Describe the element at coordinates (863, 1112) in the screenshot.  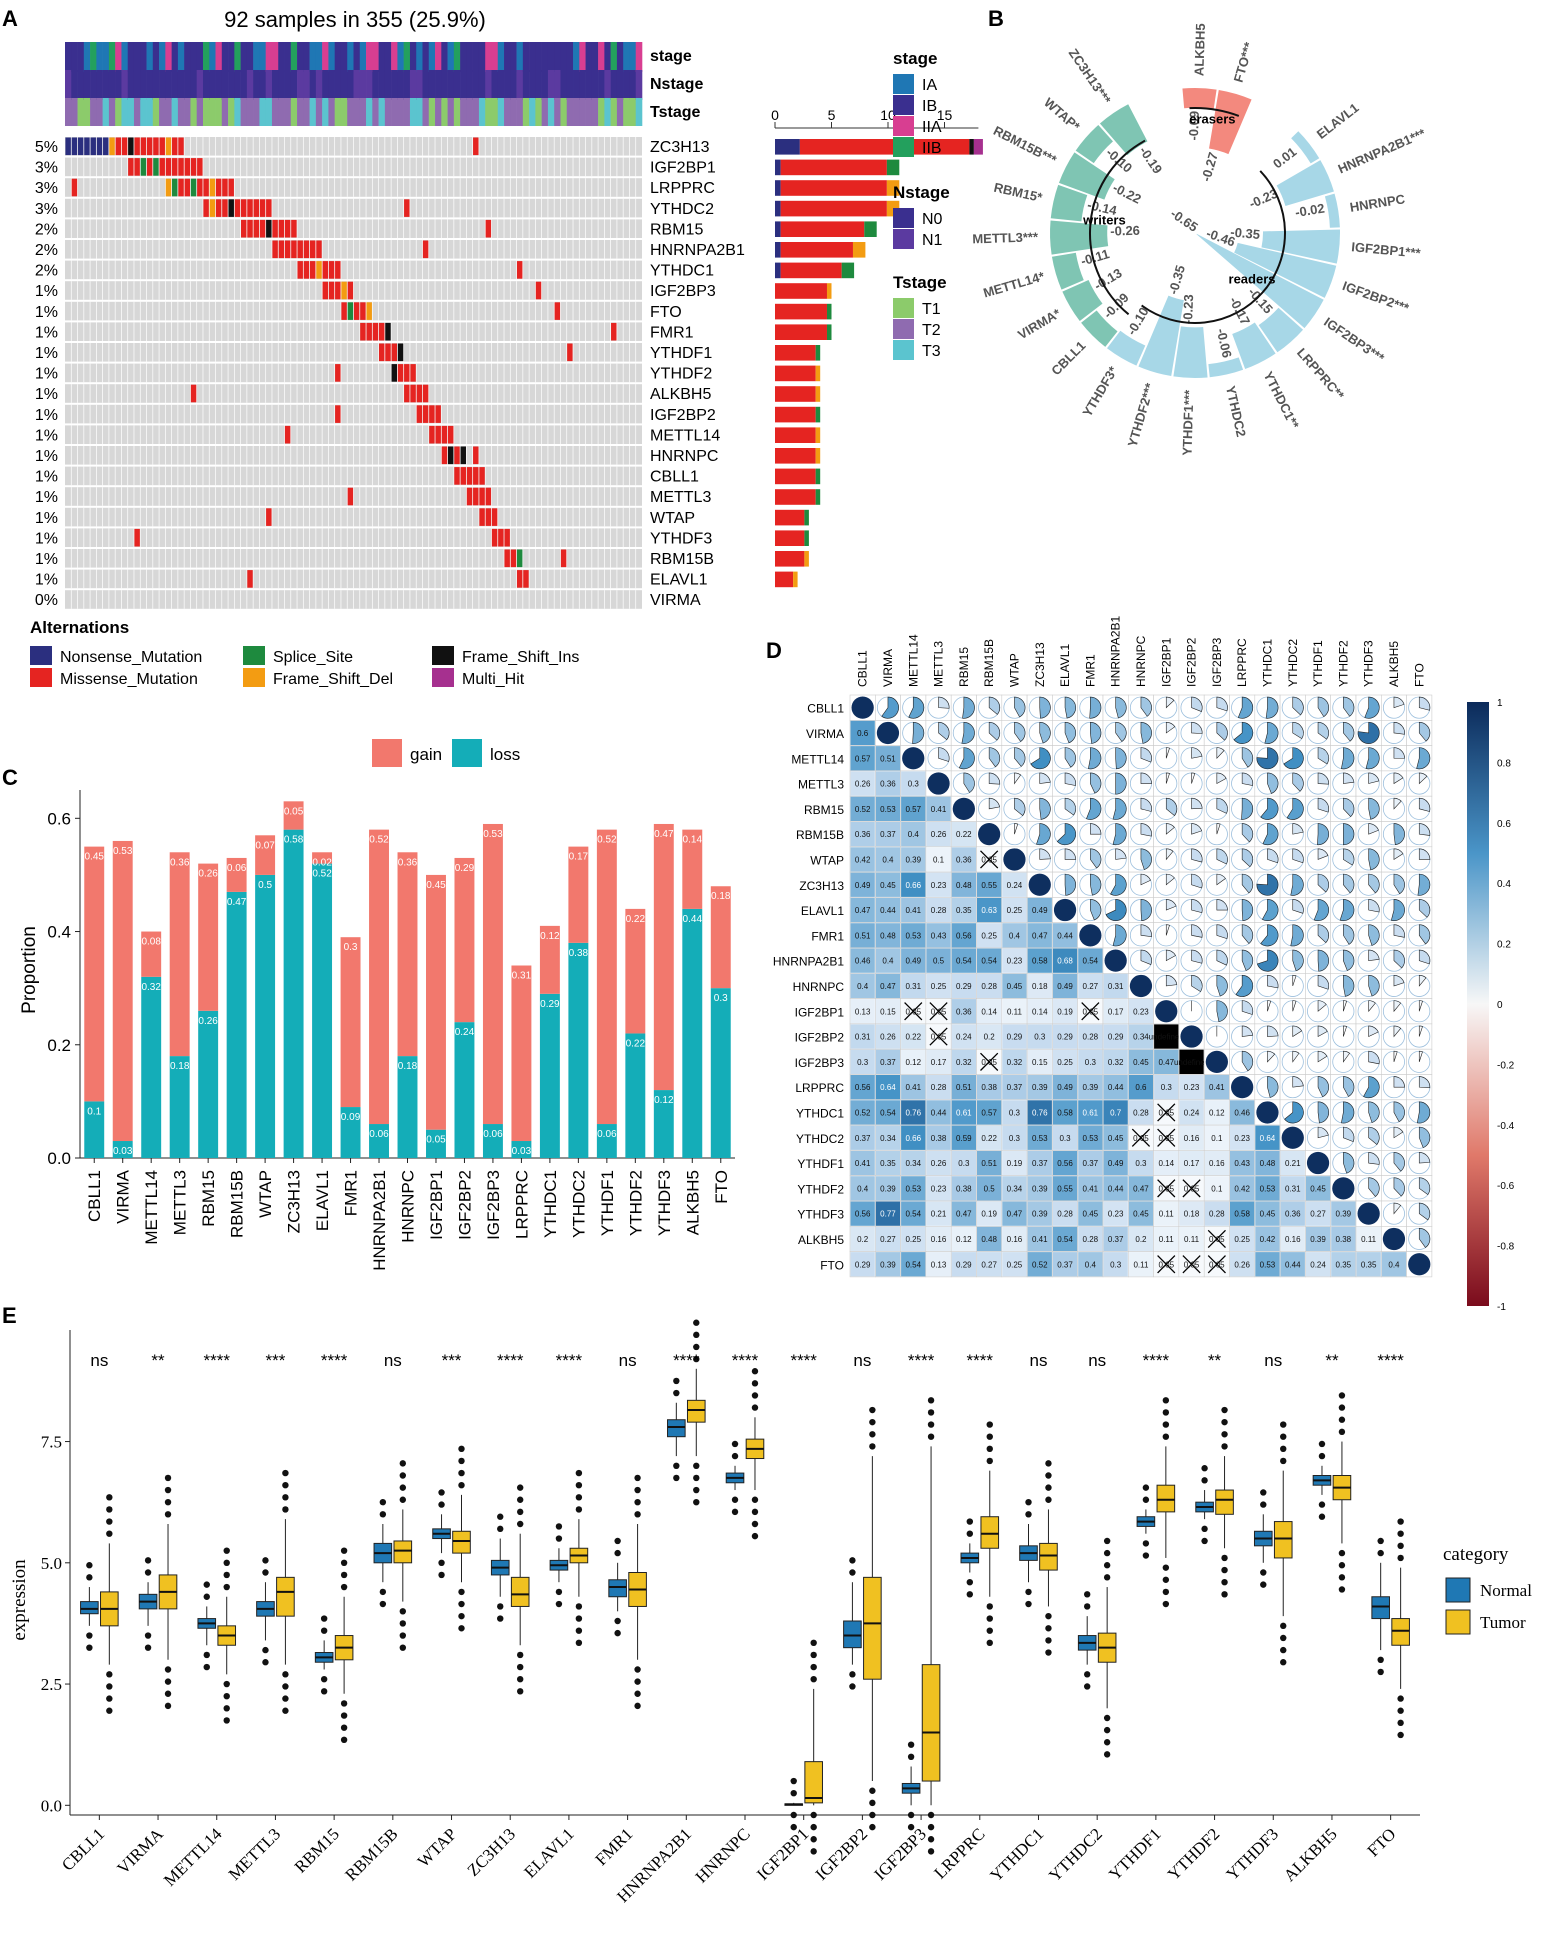
I see `d-value-text: 0.52` at that location.